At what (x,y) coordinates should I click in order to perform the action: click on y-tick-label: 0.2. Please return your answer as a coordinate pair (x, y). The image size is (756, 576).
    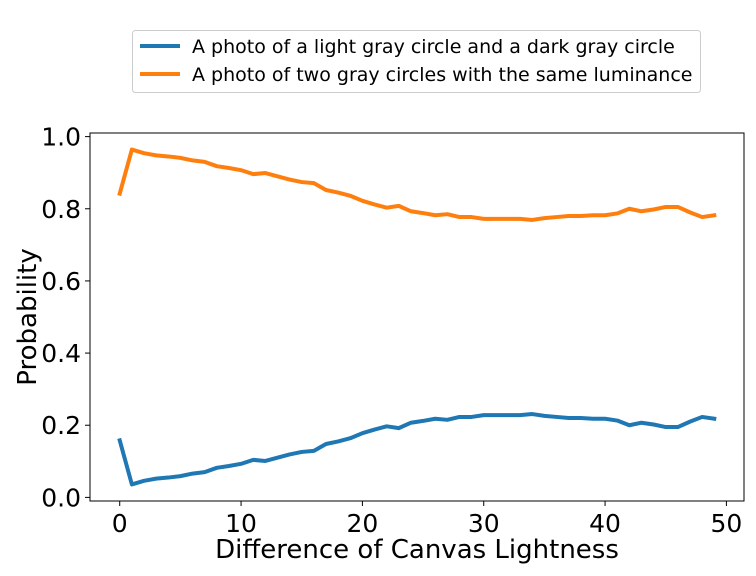
    Looking at the image, I should click on (61, 425).